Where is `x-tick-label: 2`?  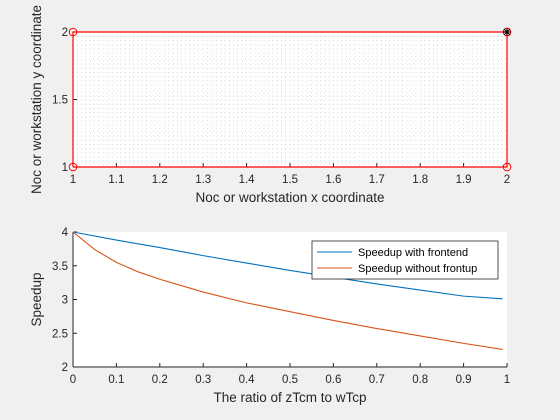 x-tick-label: 2 is located at coordinates (507, 180).